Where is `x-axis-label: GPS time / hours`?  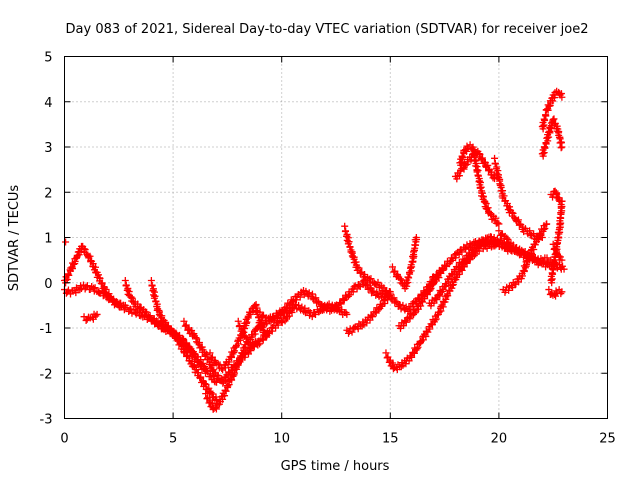
x-axis-label: GPS time / hours is located at coordinates (335, 466).